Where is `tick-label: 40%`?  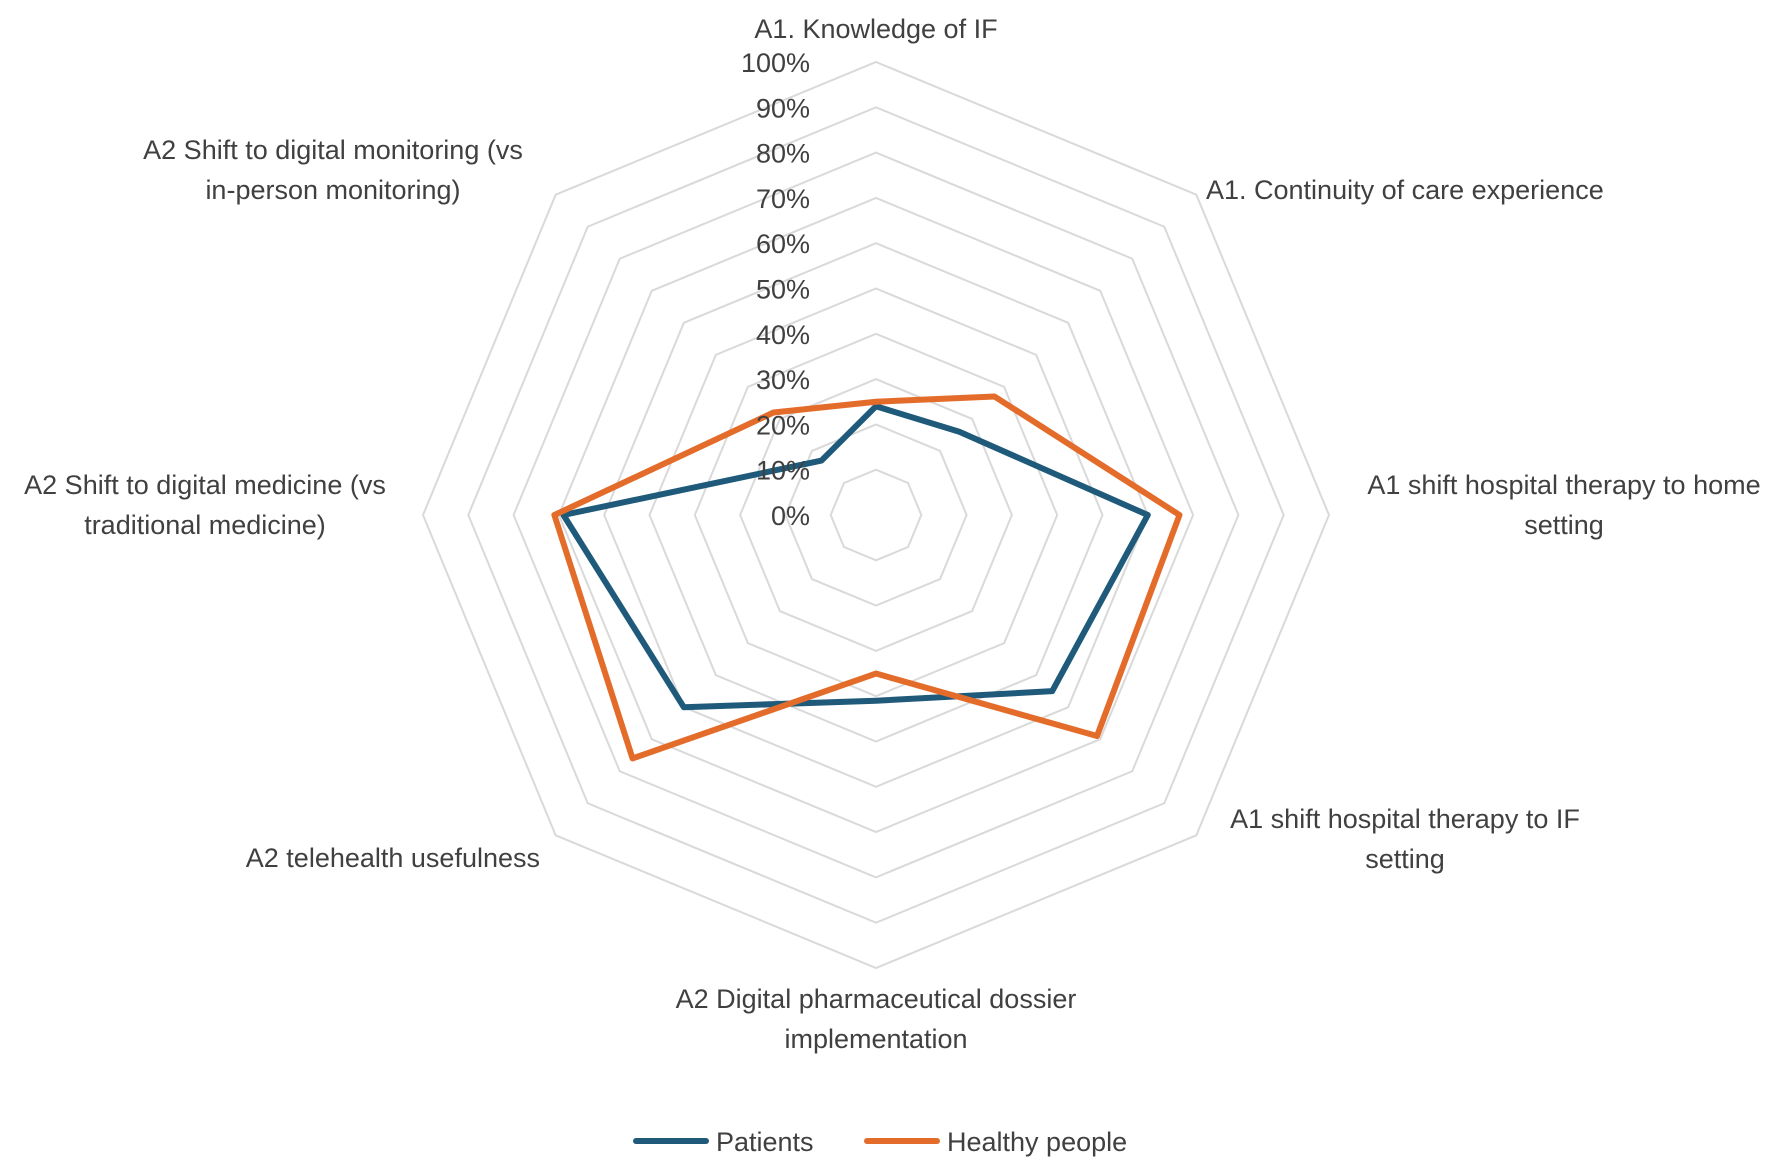 tick-label: 40% is located at coordinates (783, 335).